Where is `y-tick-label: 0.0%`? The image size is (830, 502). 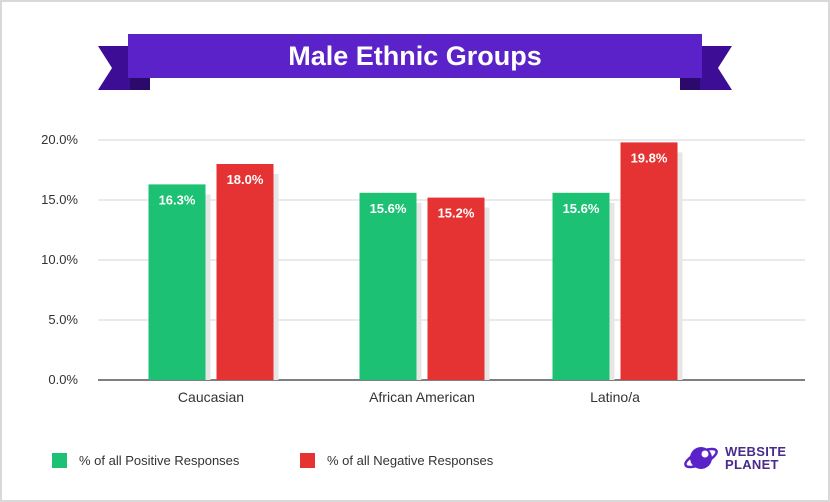
y-tick-label: 0.0% is located at coordinates (63, 379).